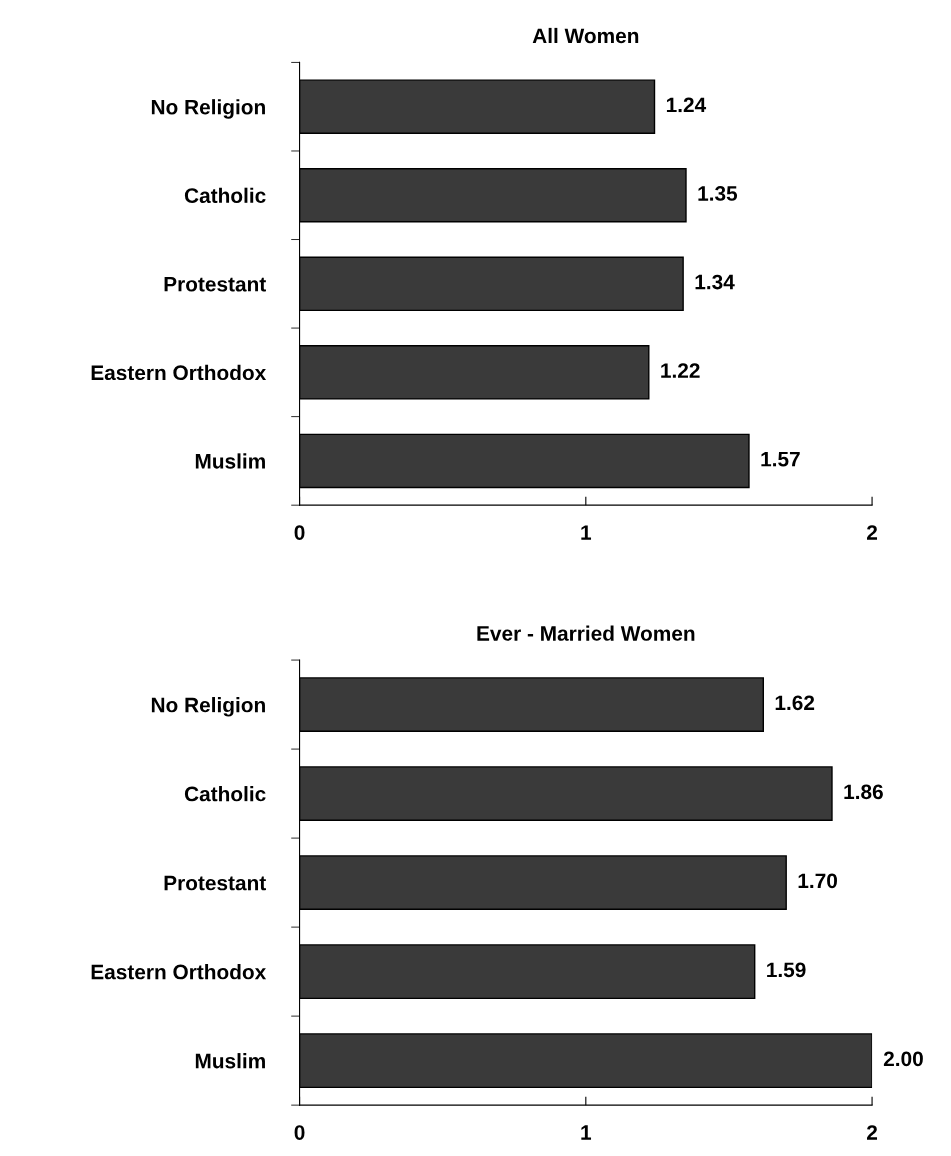 This screenshot has height=1156, width=951. What do you see at coordinates (795, 703) in the screenshot?
I see `data-label: 1.62` at bounding box center [795, 703].